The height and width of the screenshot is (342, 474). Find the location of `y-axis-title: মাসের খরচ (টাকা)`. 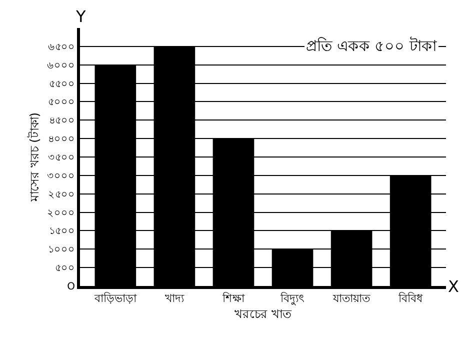

y-axis-title: মাসের খরচ (টাকা) is located at coordinates (34, 157).